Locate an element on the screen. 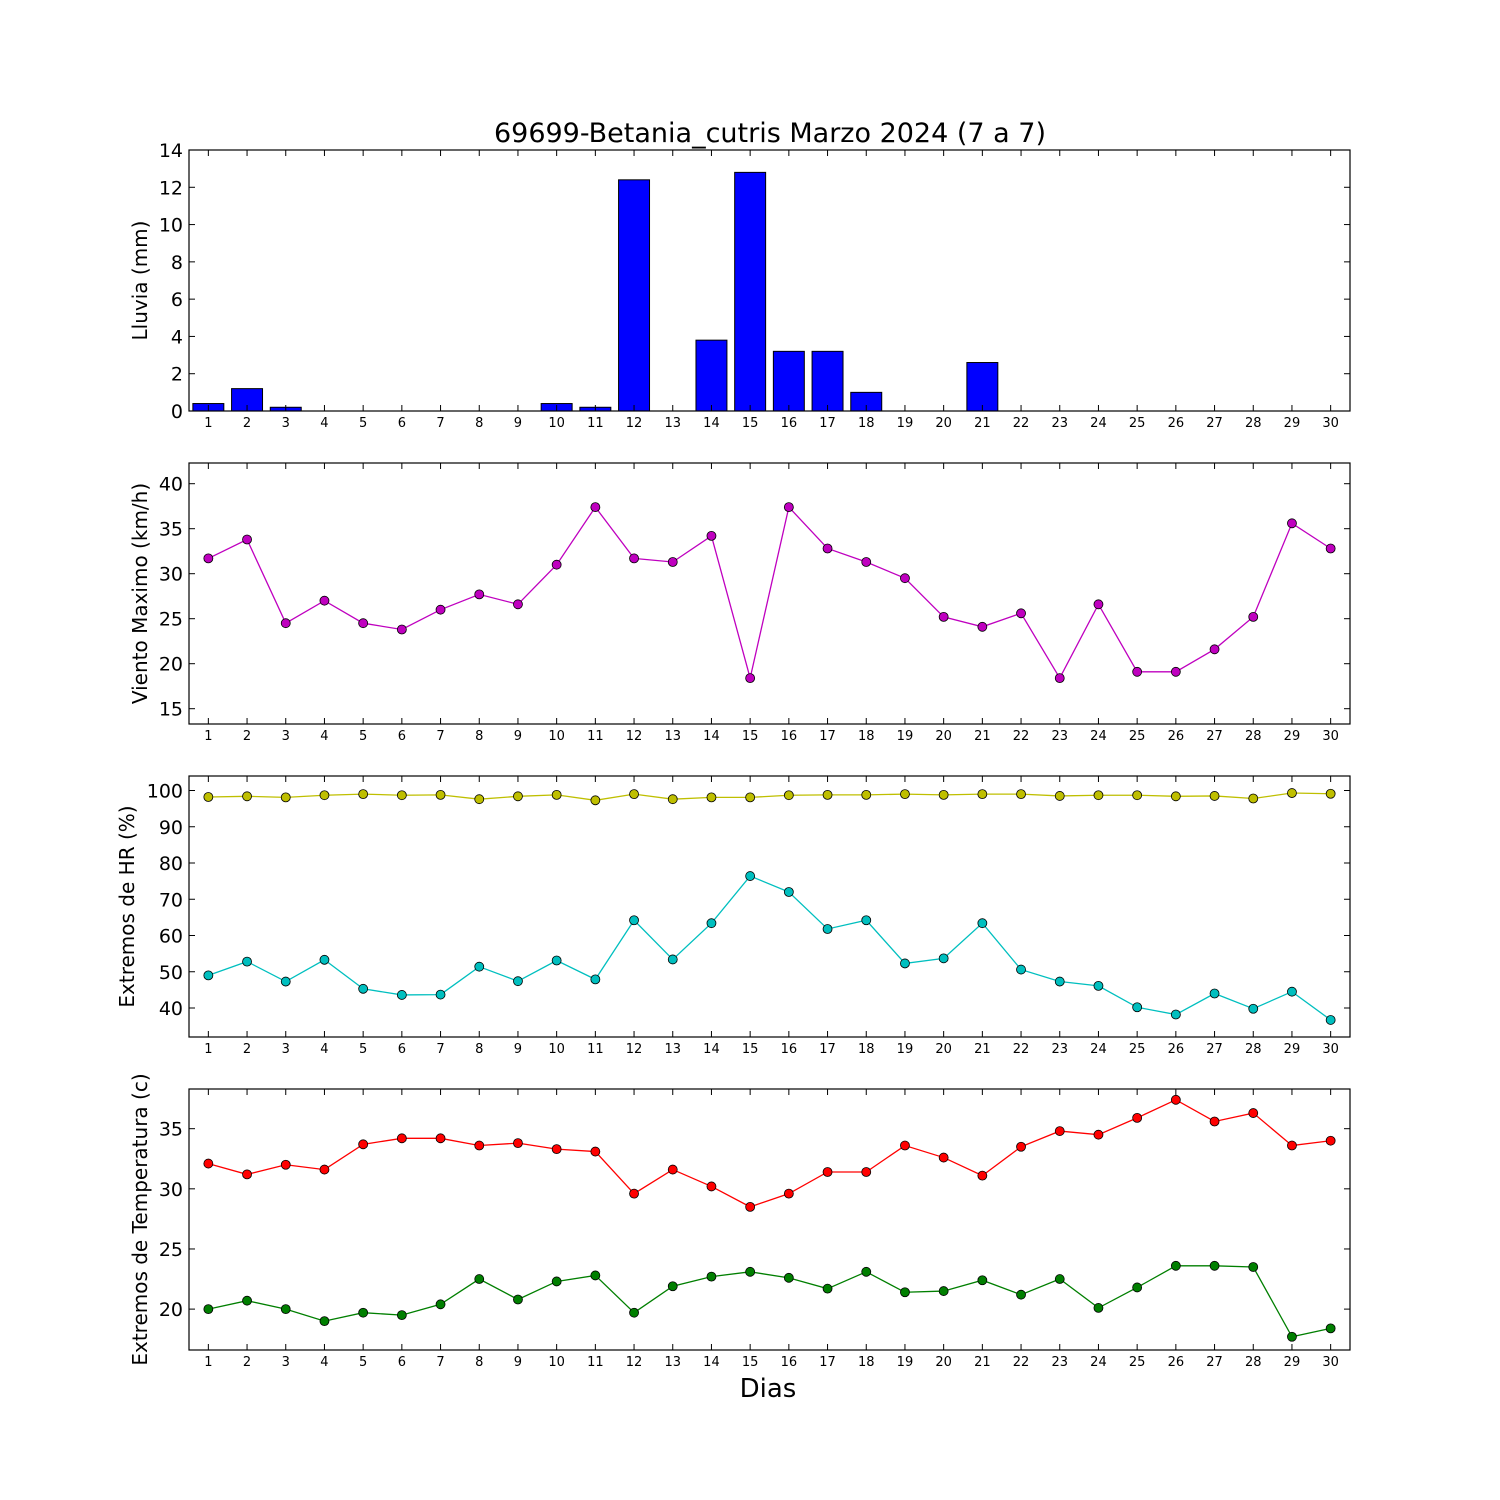 The height and width of the screenshot is (1500, 1500). y-tick-label: 14 is located at coordinates (171, 151).